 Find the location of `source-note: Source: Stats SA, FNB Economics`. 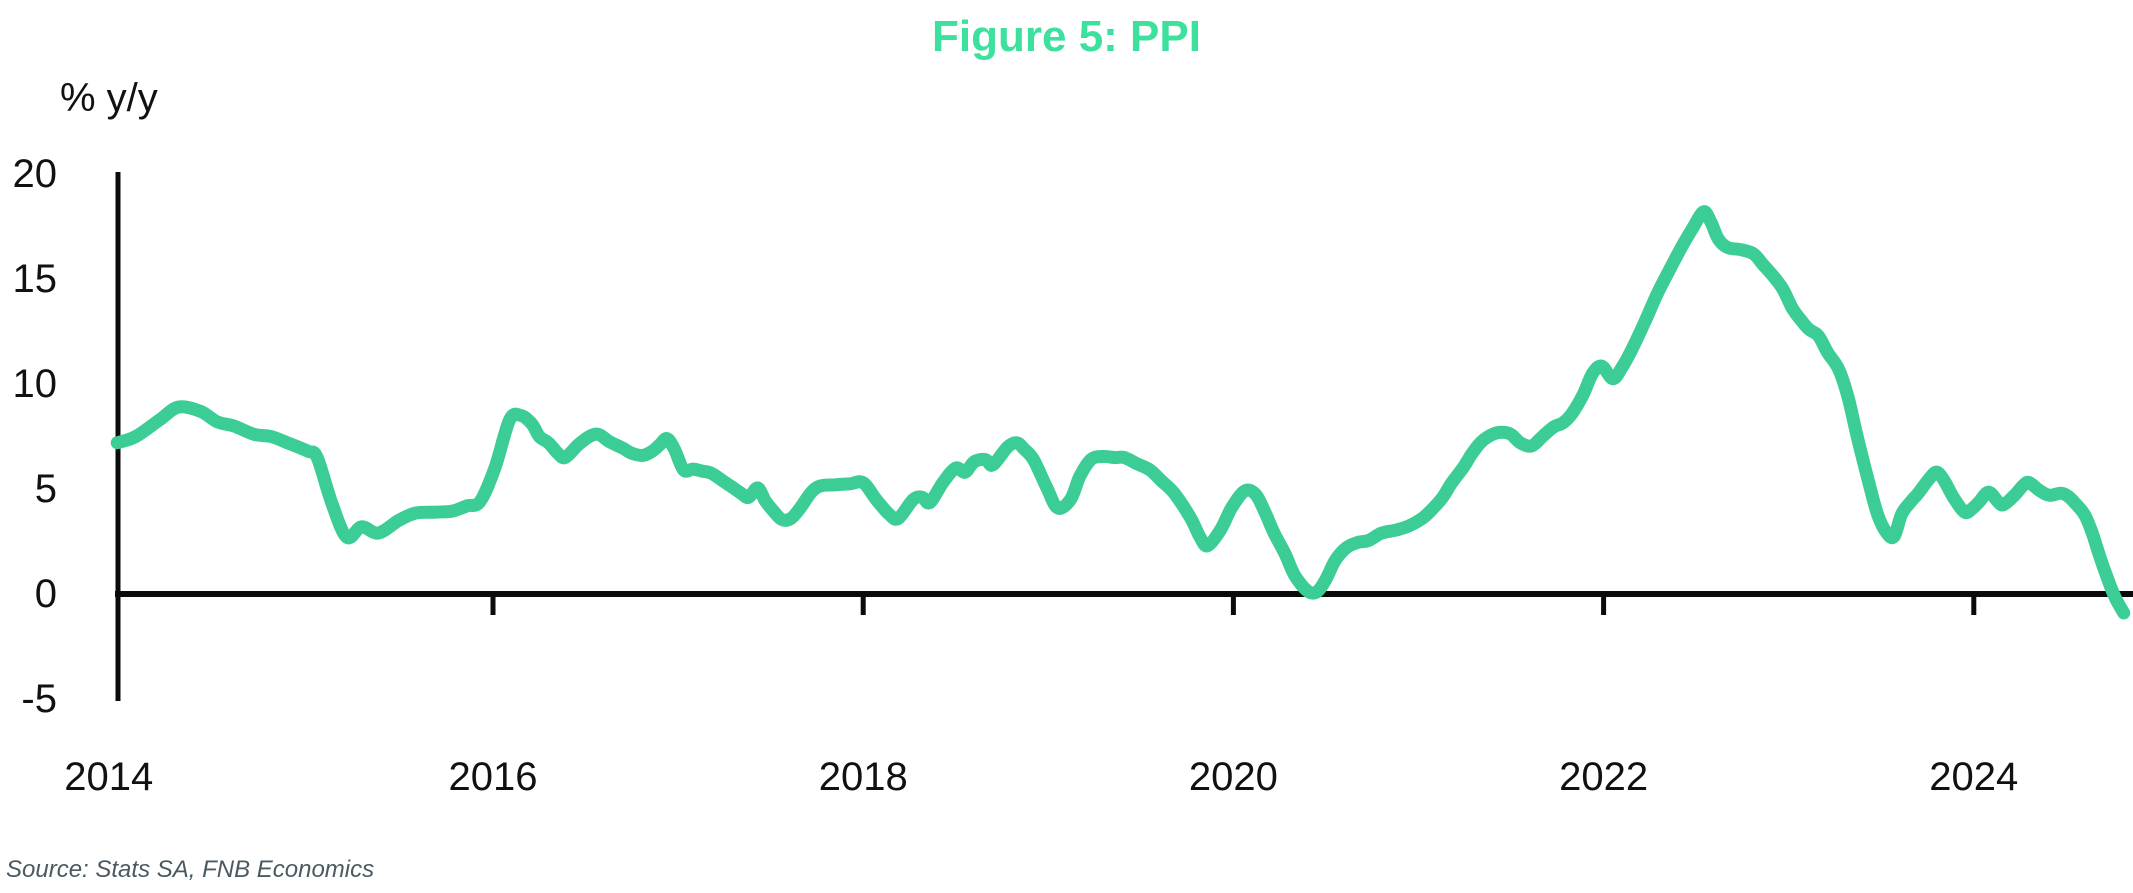

source-note: Source: Stats SA, FNB Economics is located at coordinates (190, 869).